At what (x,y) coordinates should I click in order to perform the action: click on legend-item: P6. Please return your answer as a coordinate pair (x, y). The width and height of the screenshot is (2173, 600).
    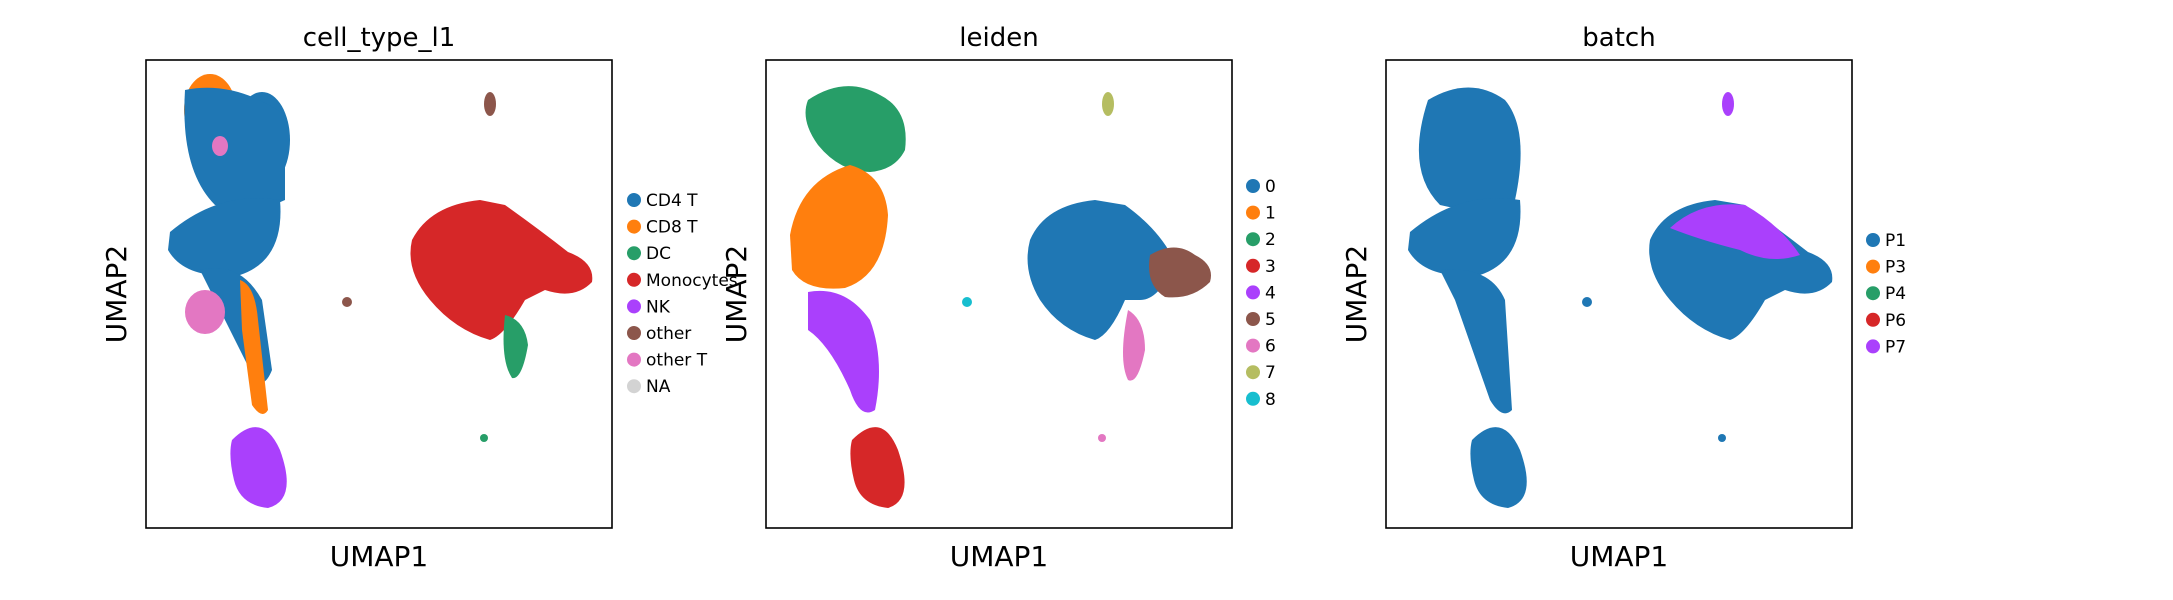
    Looking at the image, I should click on (1886, 321).